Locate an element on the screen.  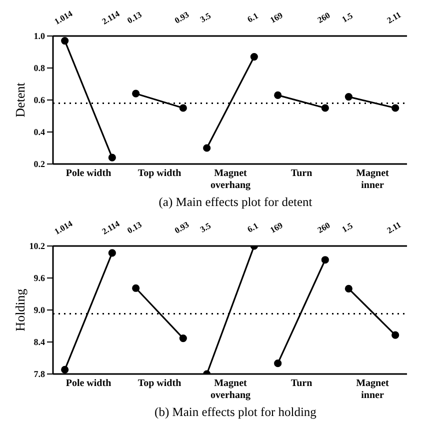
y-tick-label: 9.6 is located at coordinates (40, 278).